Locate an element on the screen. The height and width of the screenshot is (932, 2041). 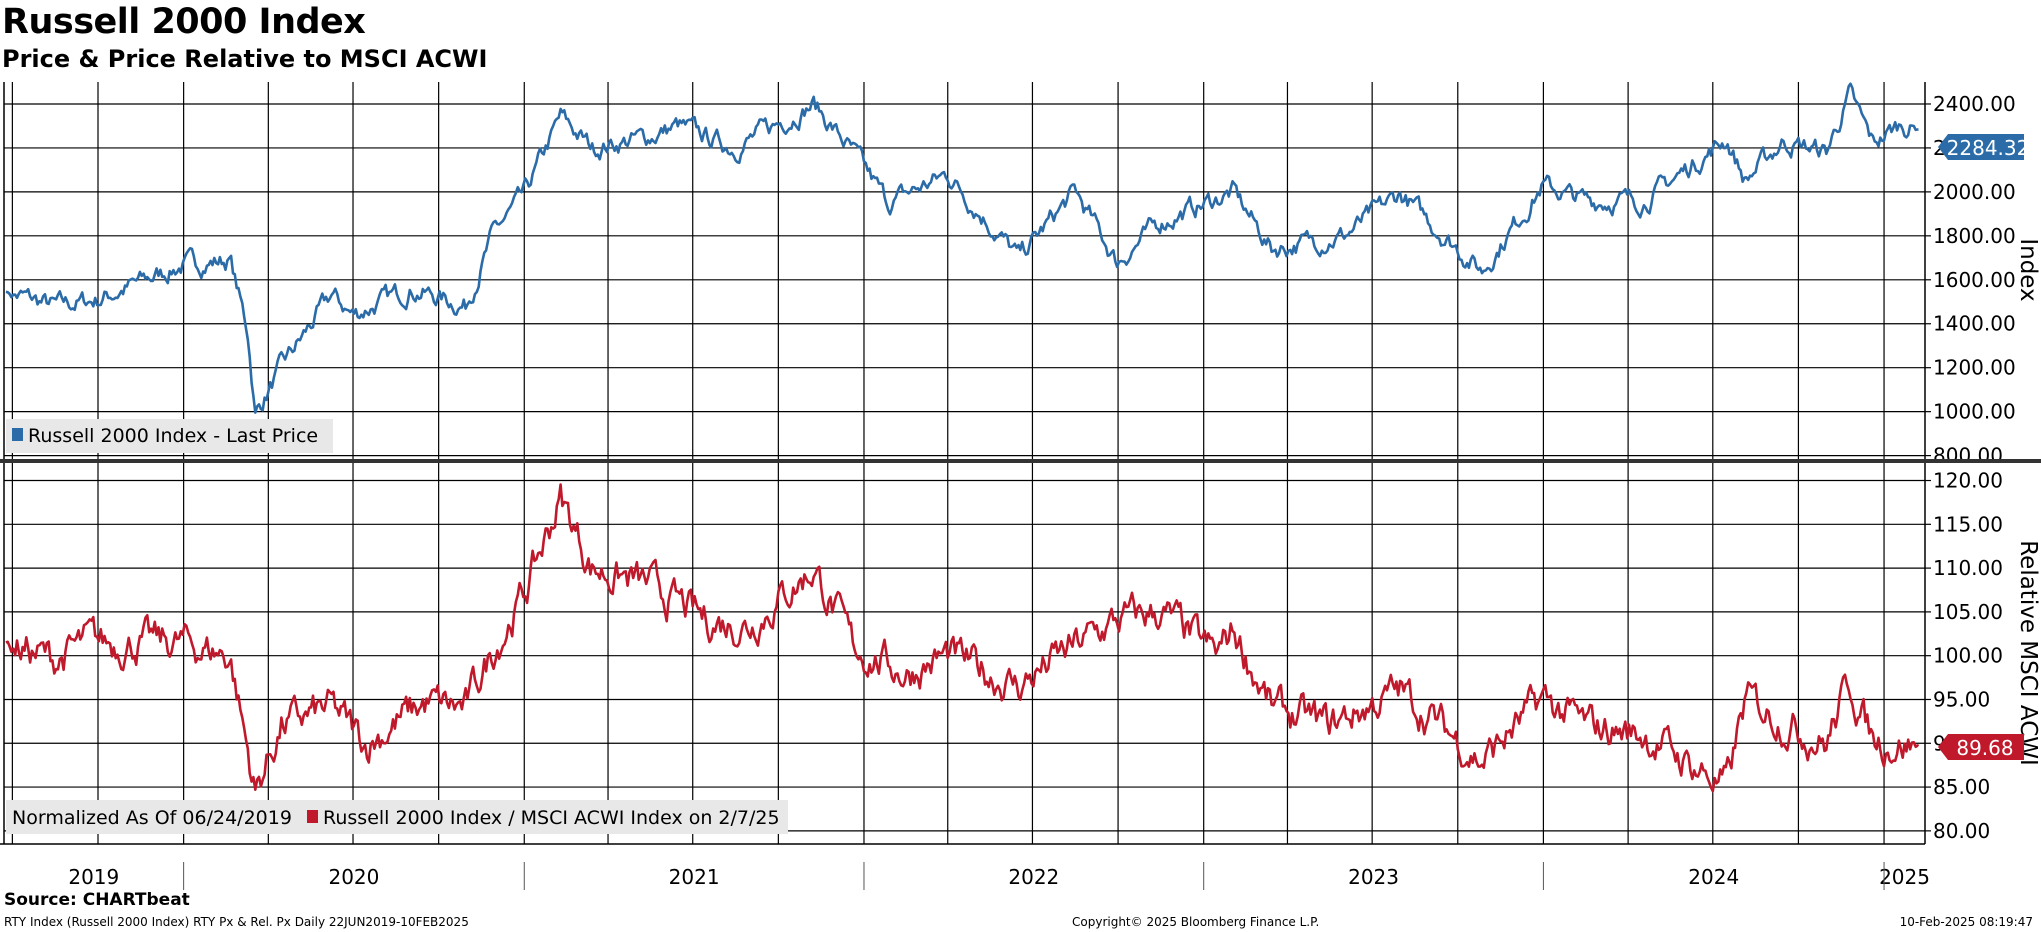
ytick-label: 1400.00 is located at coordinates (1974, 324).